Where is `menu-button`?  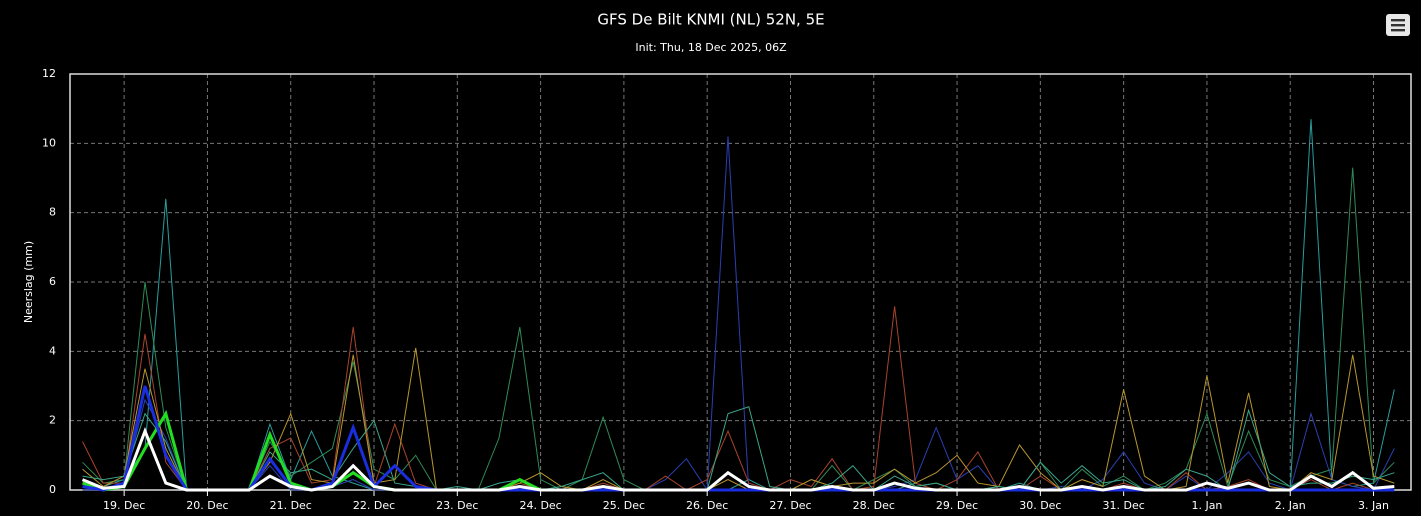
menu-button is located at coordinates (1398, 25).